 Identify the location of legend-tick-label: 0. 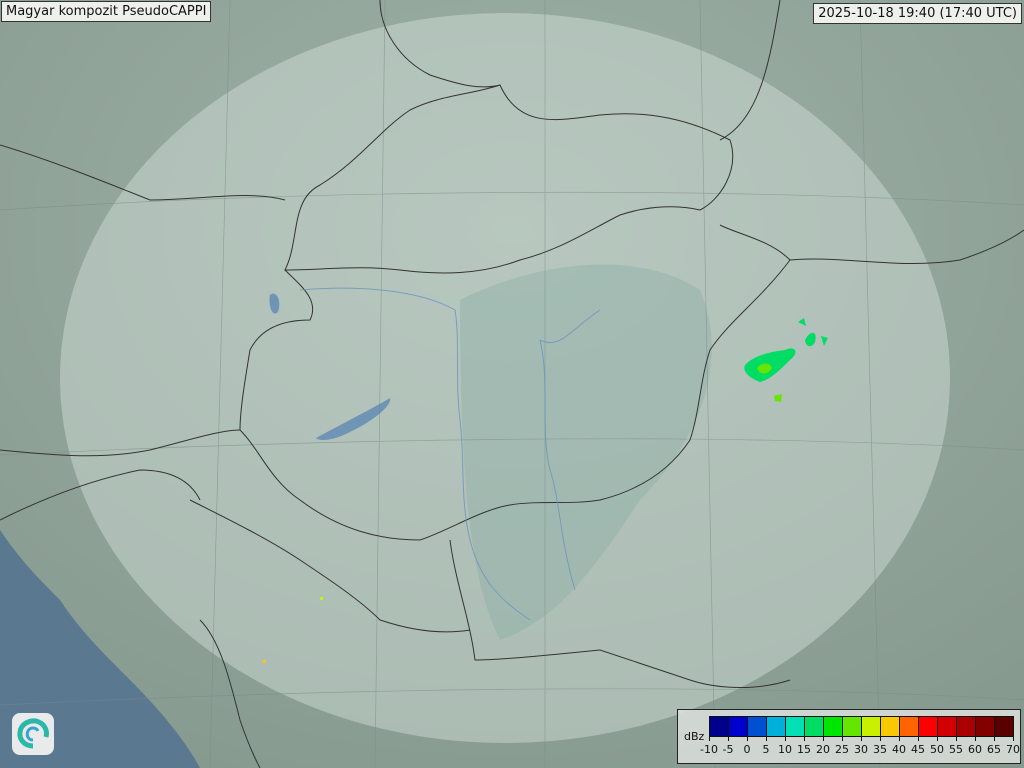
(747, 749).